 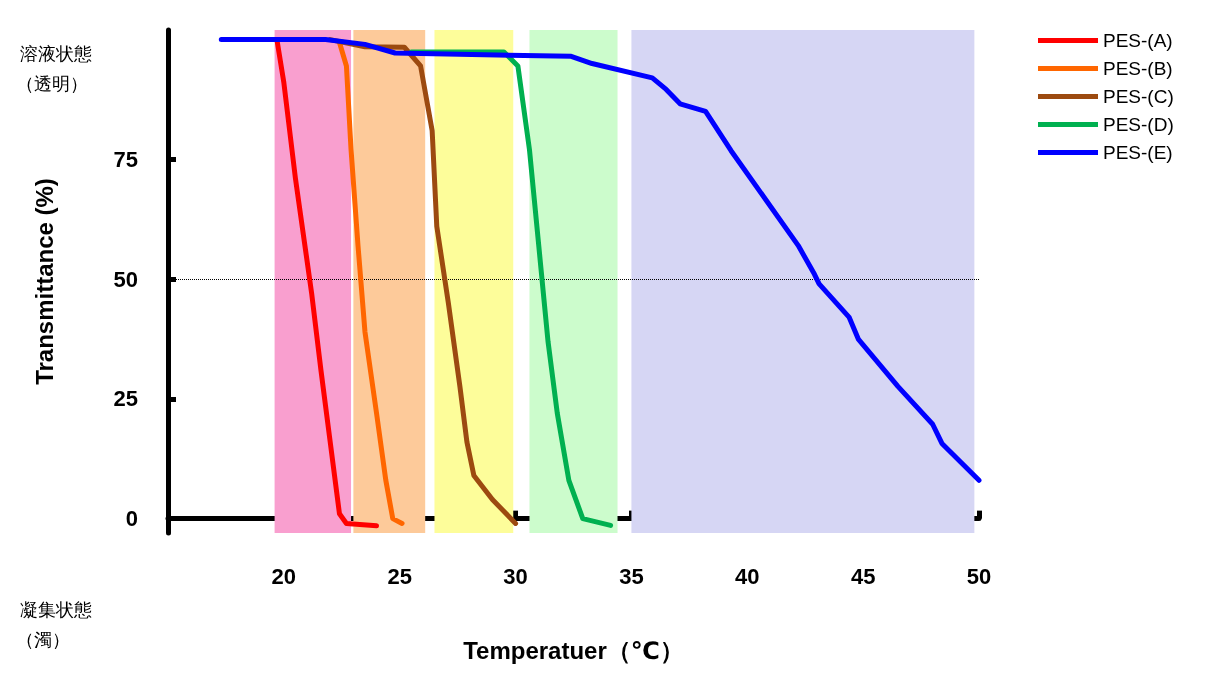 What do you see at coordinates (125, 399) in the screenshot?
I see `y-tick-label: 25` at bounding box center [125, 399].